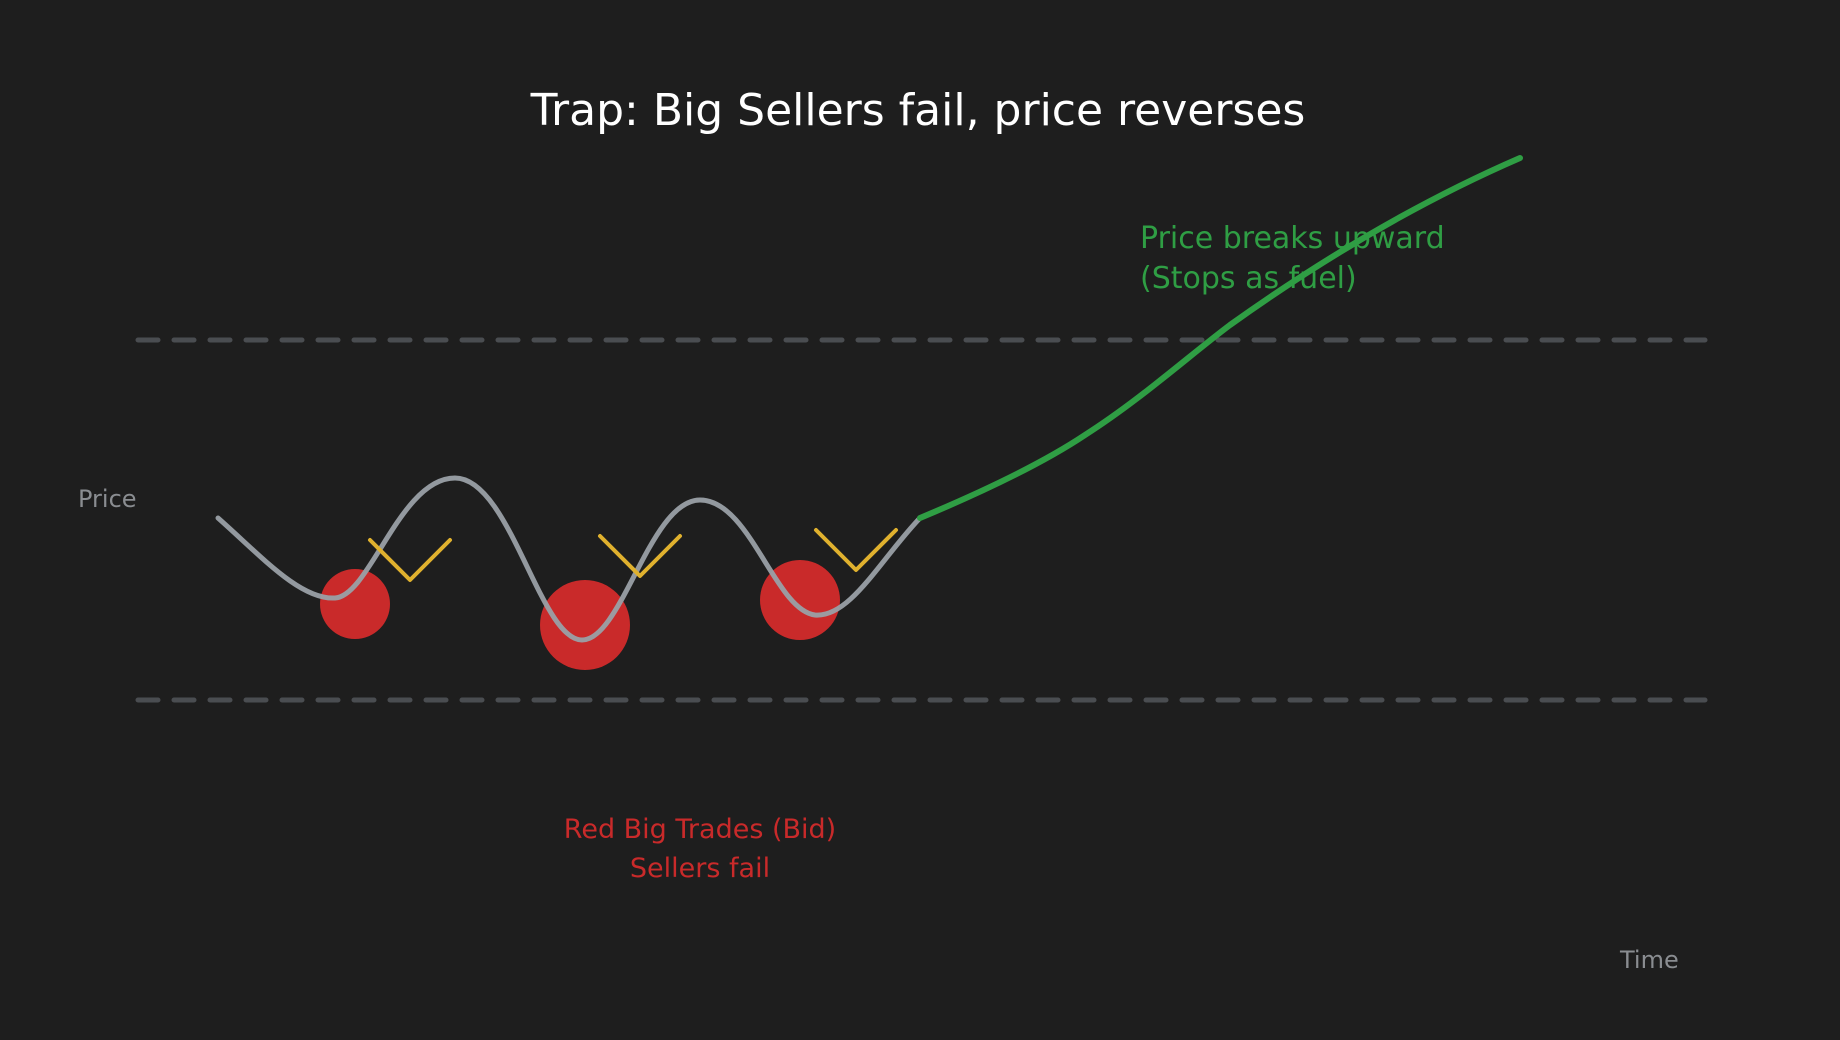 The image size is (1840, 1040). What do you see at coordinates (700, 829) in the screenshot?
I see `sellers-note-line-1: Red Big Trades (Bid)` at bounding box center [700, 829].